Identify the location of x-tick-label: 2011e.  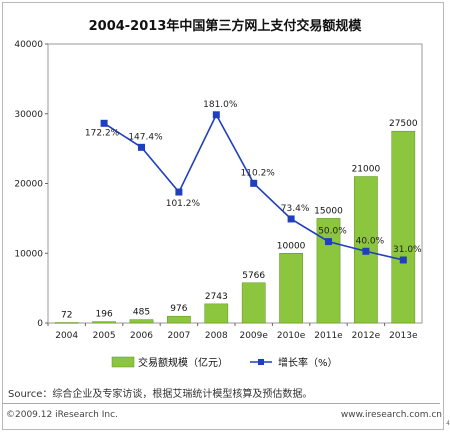
(328, 336).